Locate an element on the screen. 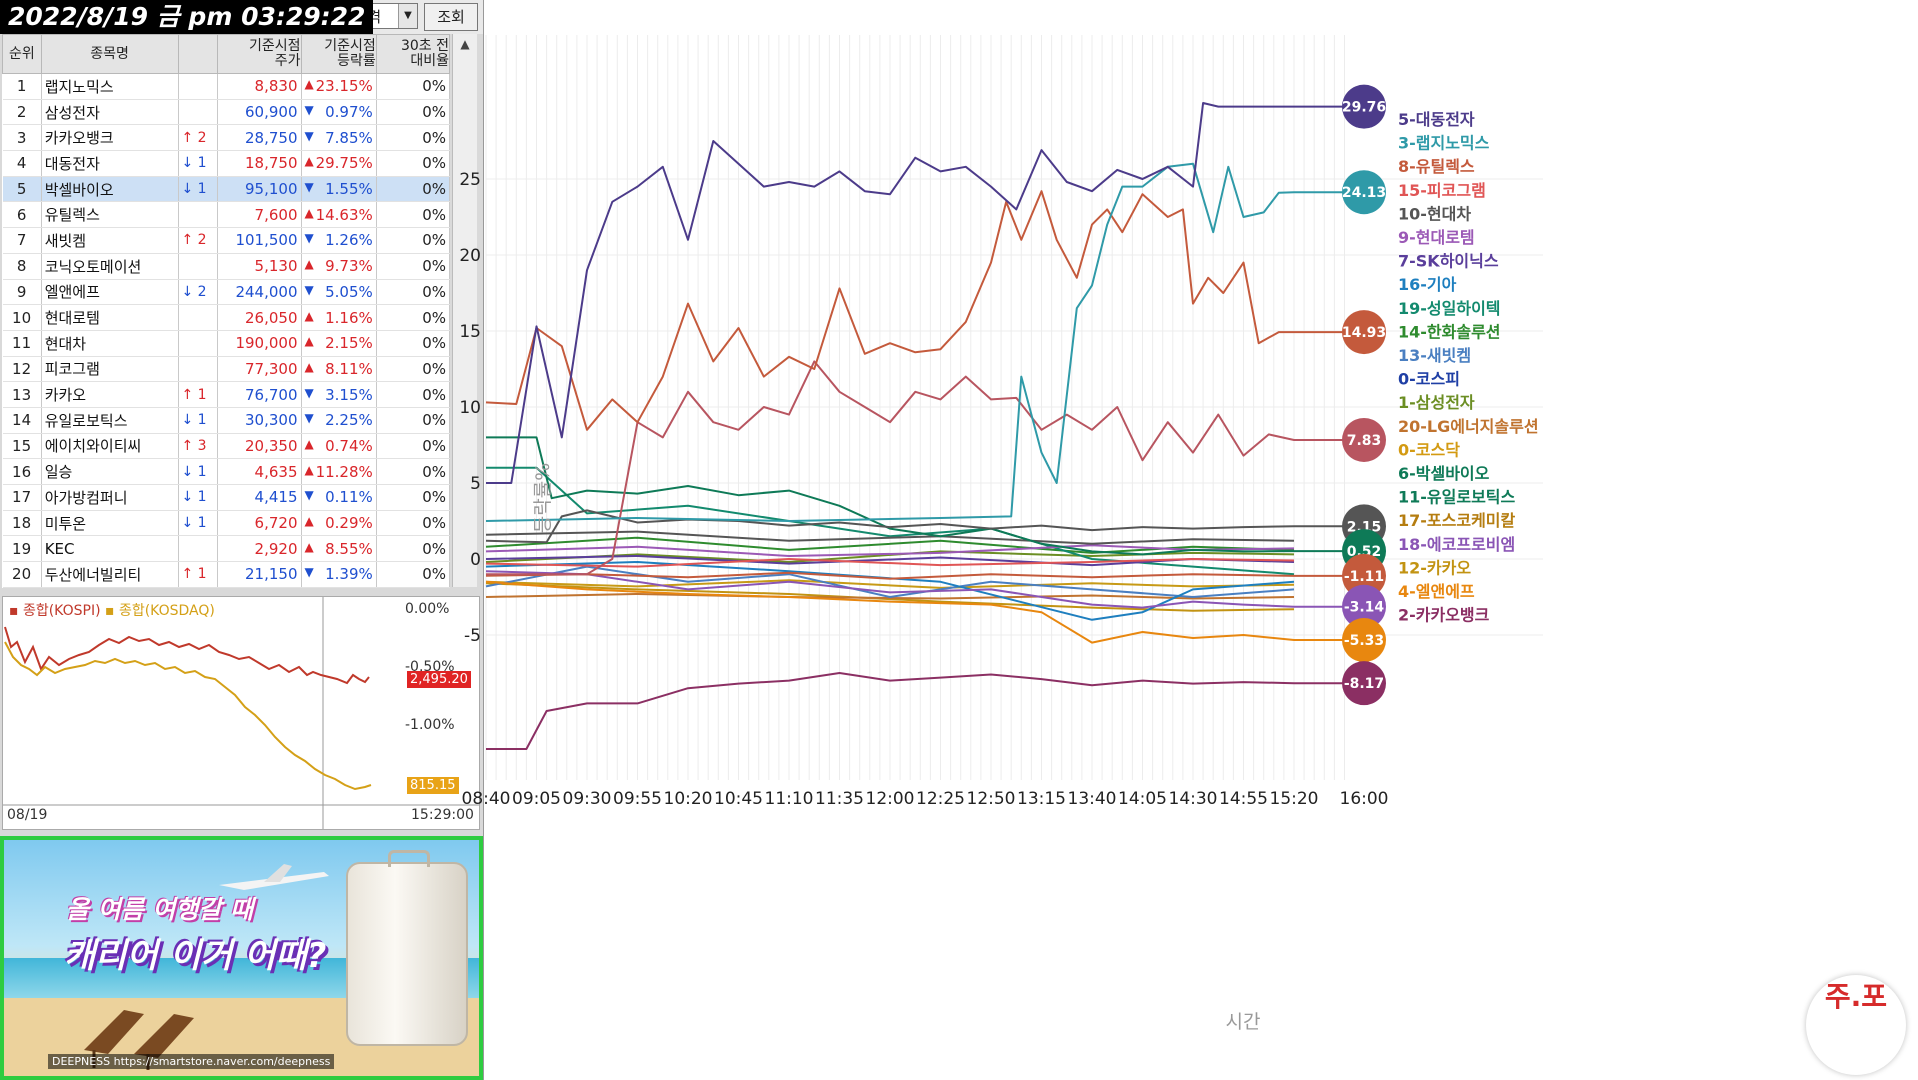  stock-name-cell: KEC is located at coordinates (110, 549).